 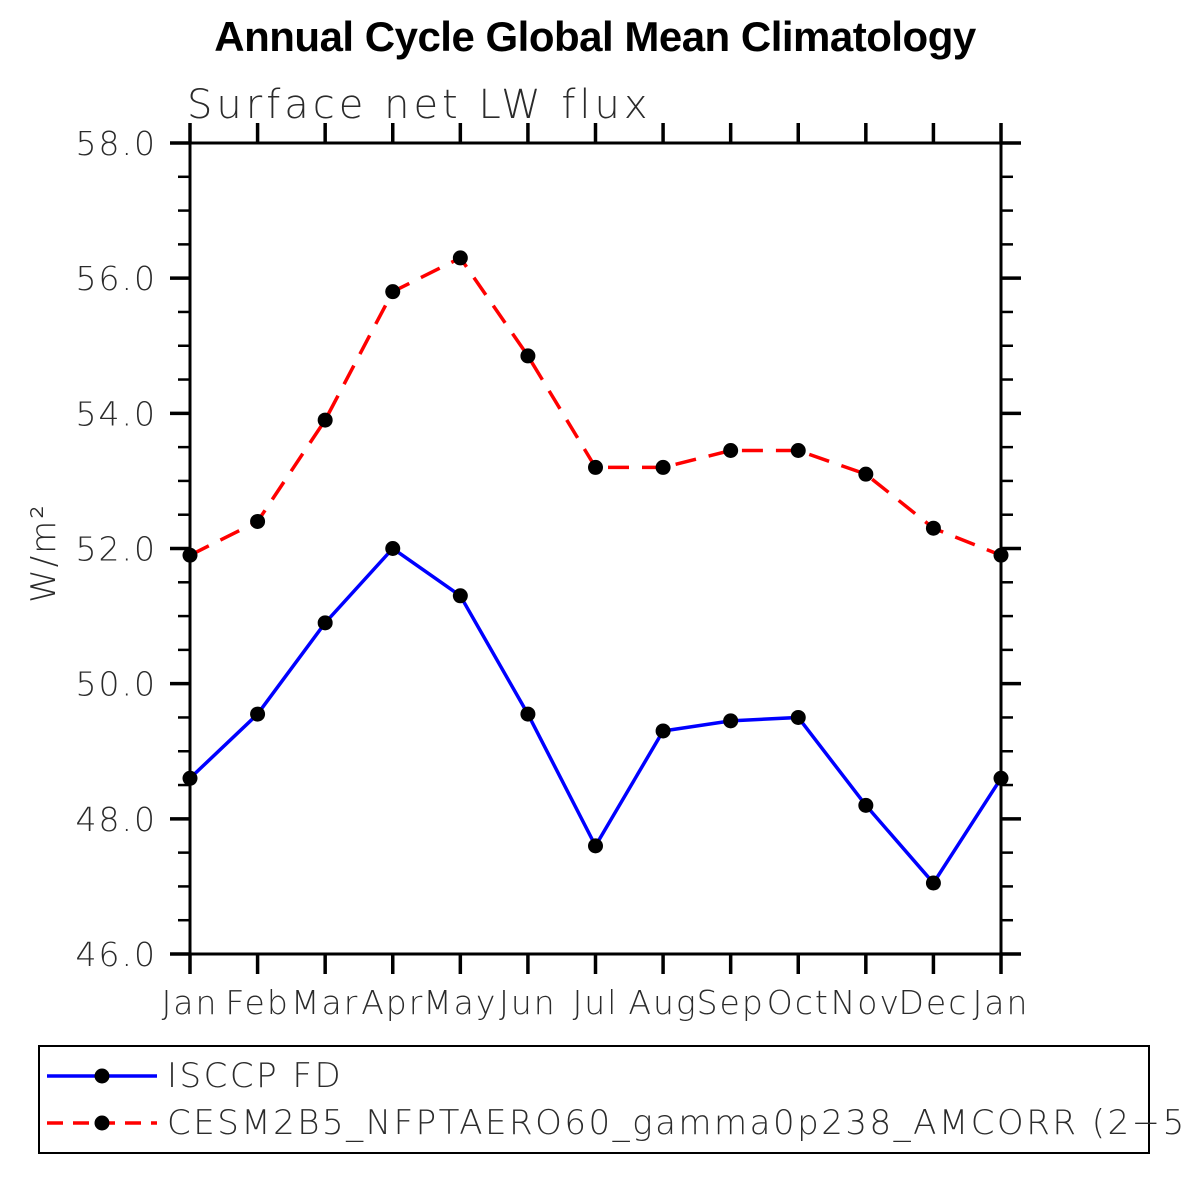 What do you see at coordinates (866, 1002) in the screenshot?
I see `x-tick-label: Nov` at bounding box center [866, 1002].